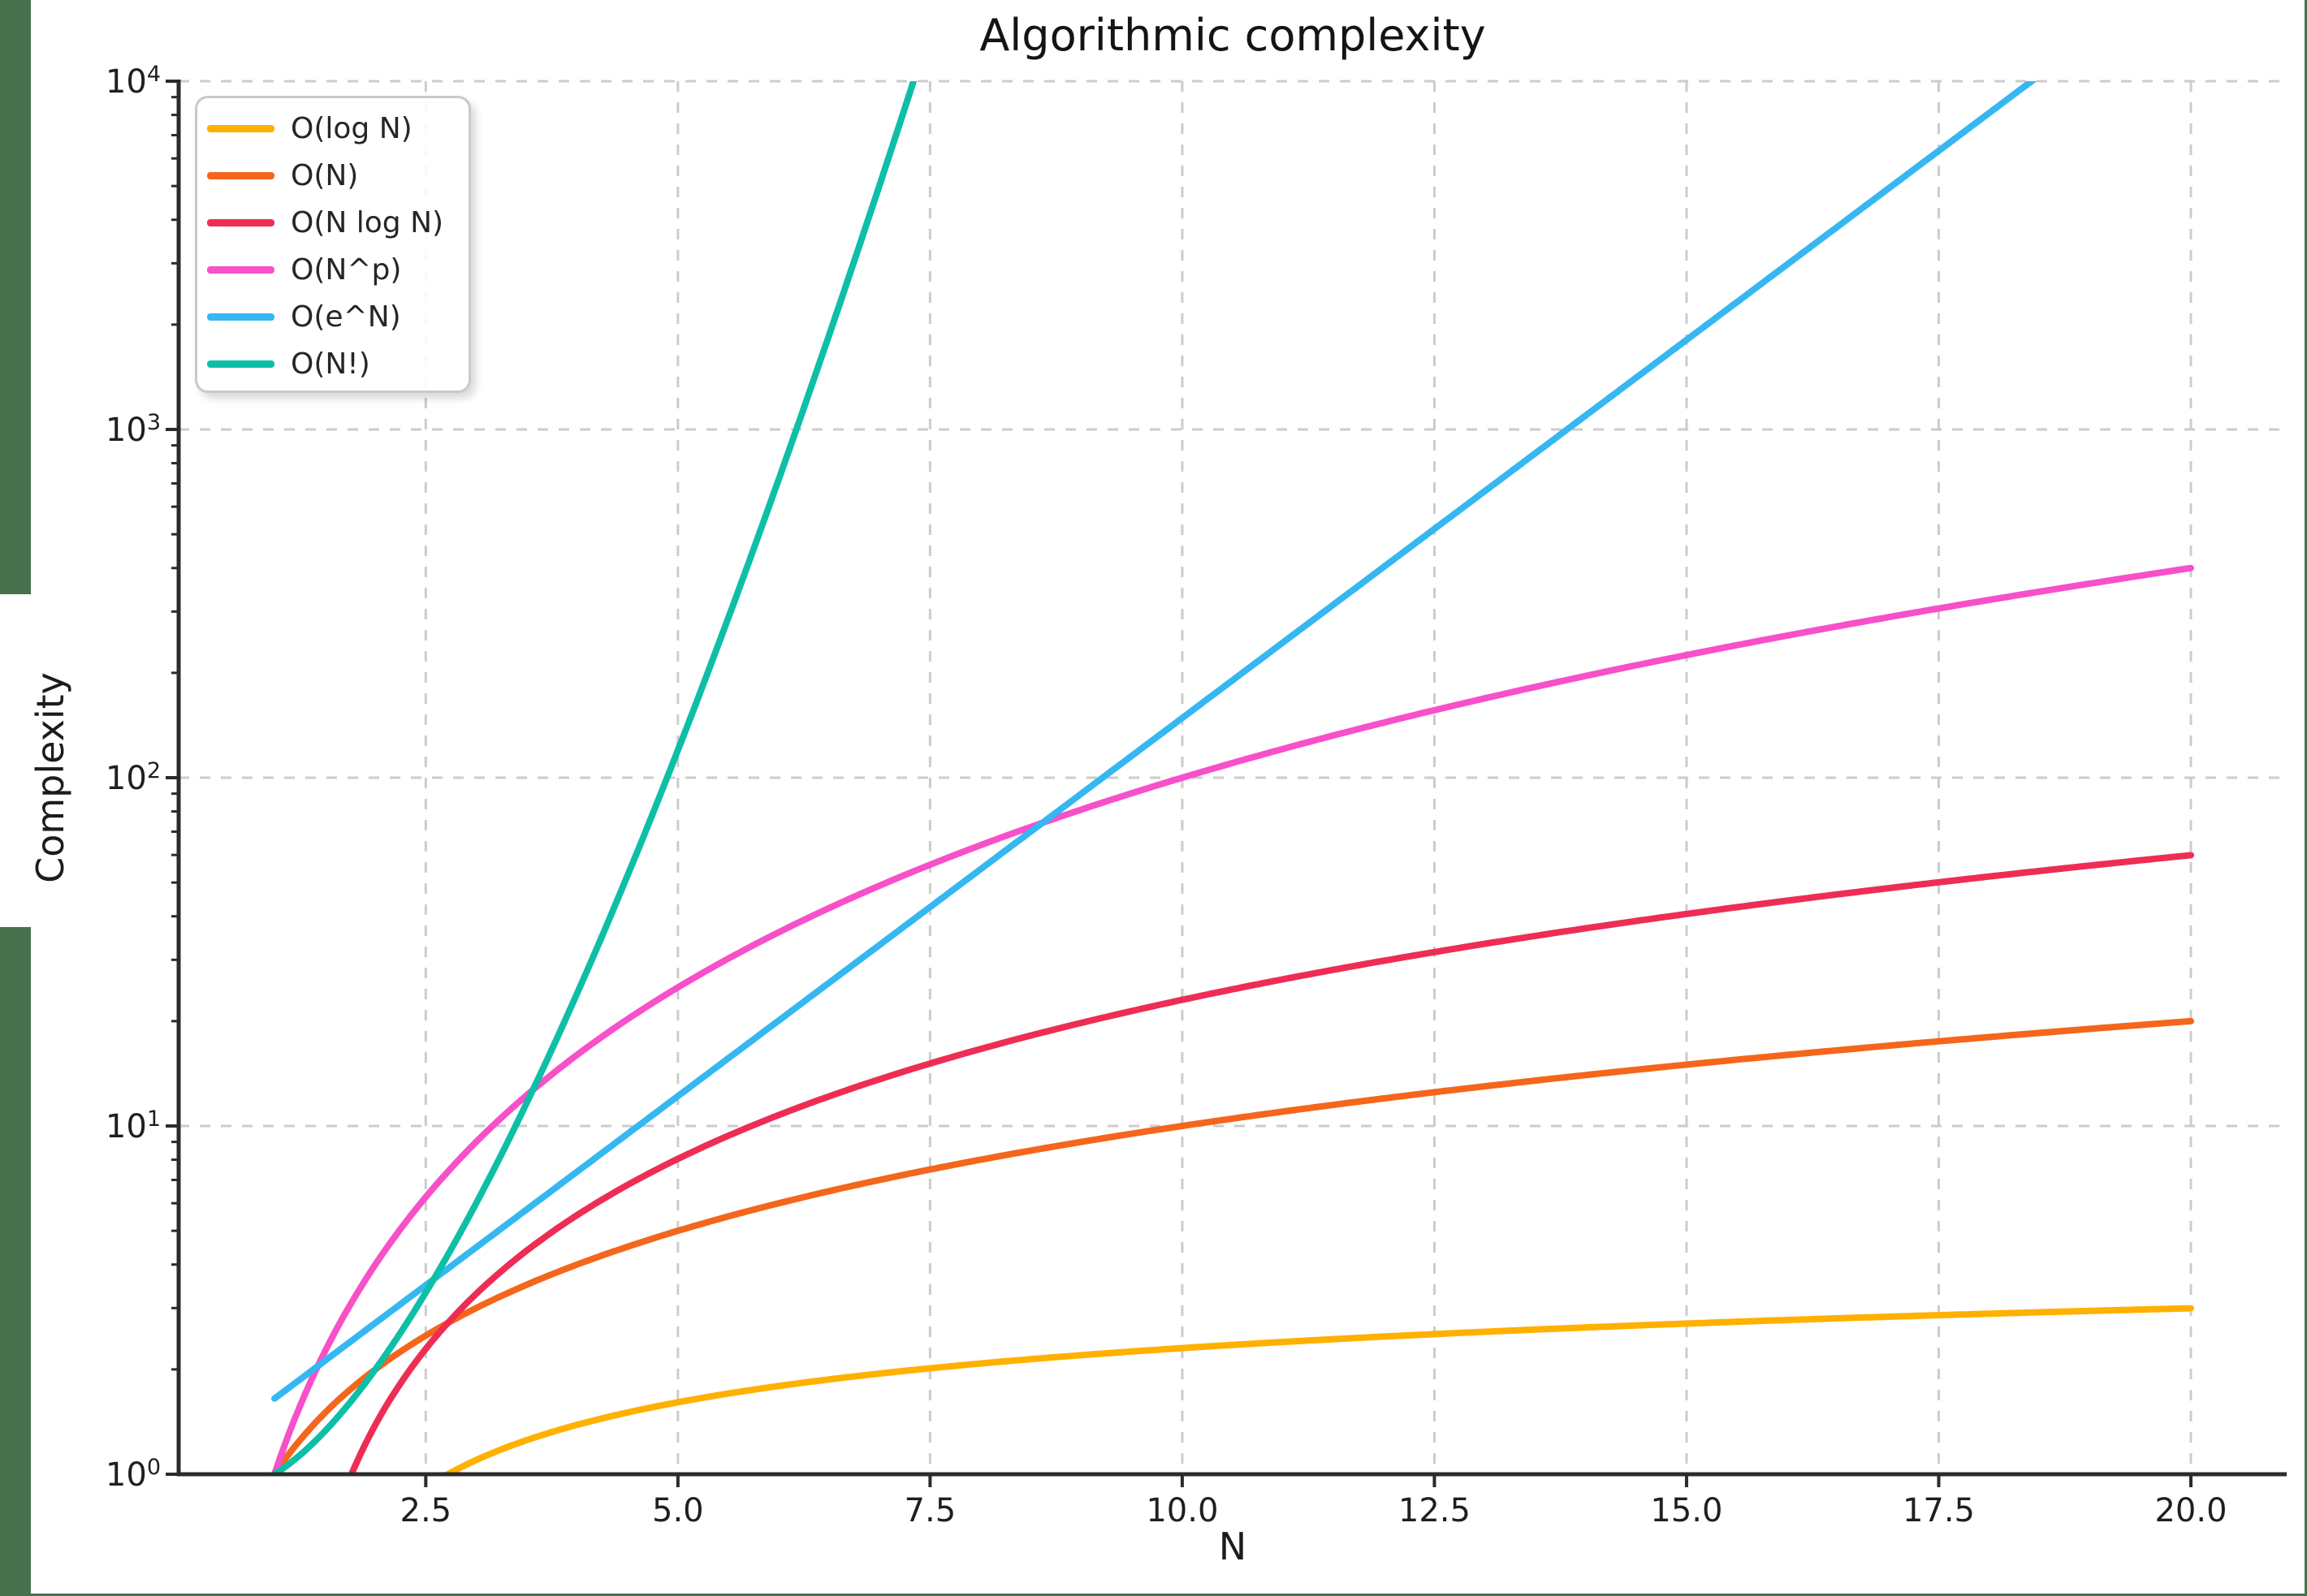  What do you see at coordinates (1317, 1389) in the screenshot?
I see `series-line-log` at bounding box center [1317, 1389].